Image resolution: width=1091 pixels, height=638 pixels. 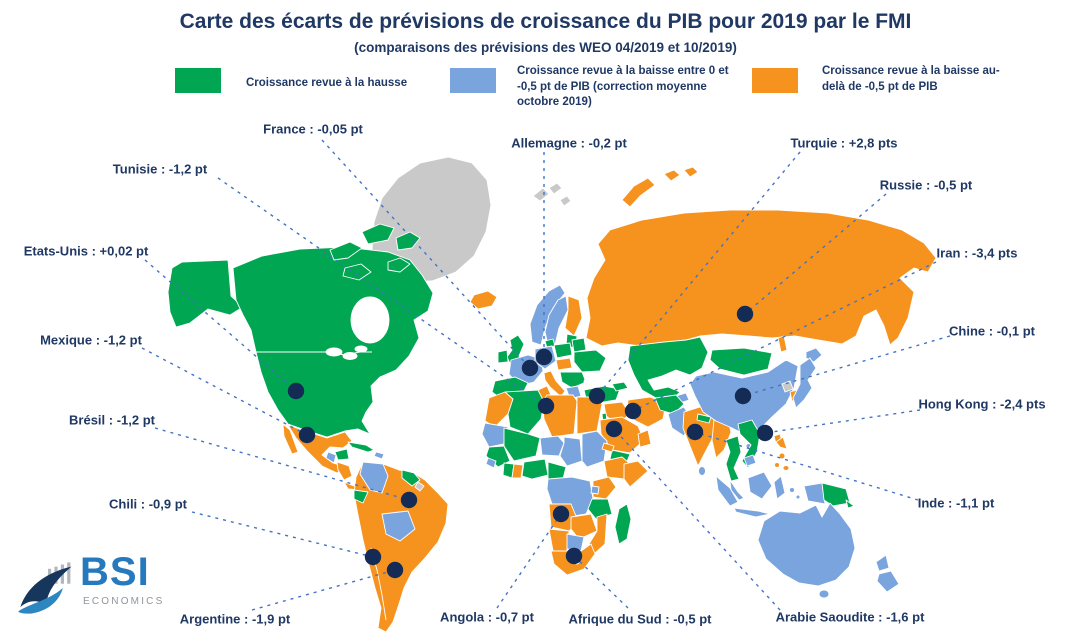 I want to click on country-label-arabie-saoudite: Arabie Saoudite : -1,6 pt, so click(x=850, y=617).